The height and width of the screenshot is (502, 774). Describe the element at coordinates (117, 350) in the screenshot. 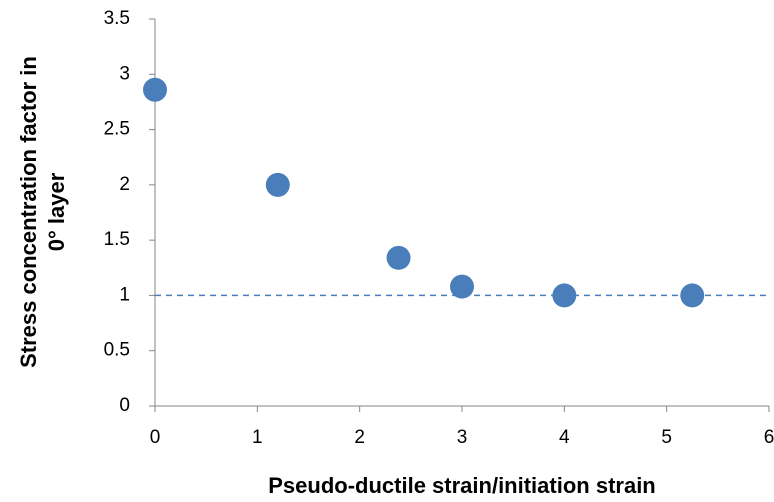

I see `y-tick-label: 0.5` at that location.